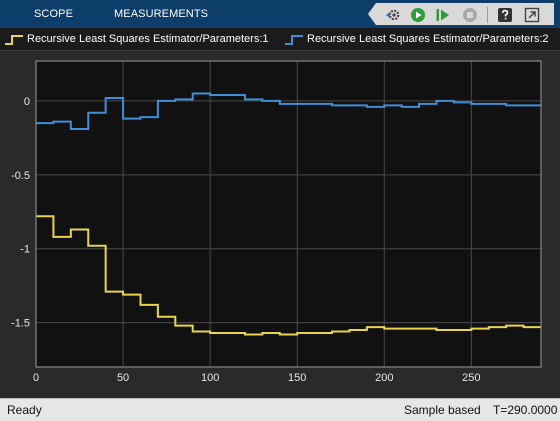 Image resolution: width=560 pixels, height=421 pixels. I want to click on x-tick-label: 200, so click(384, 378).